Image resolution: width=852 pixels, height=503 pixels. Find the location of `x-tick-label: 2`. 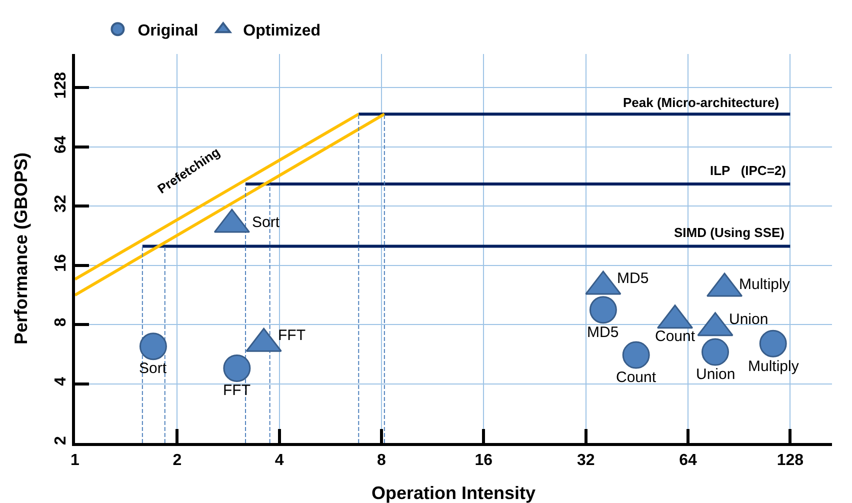

x-tick-label: 2 is located at coordinates (177, 461).